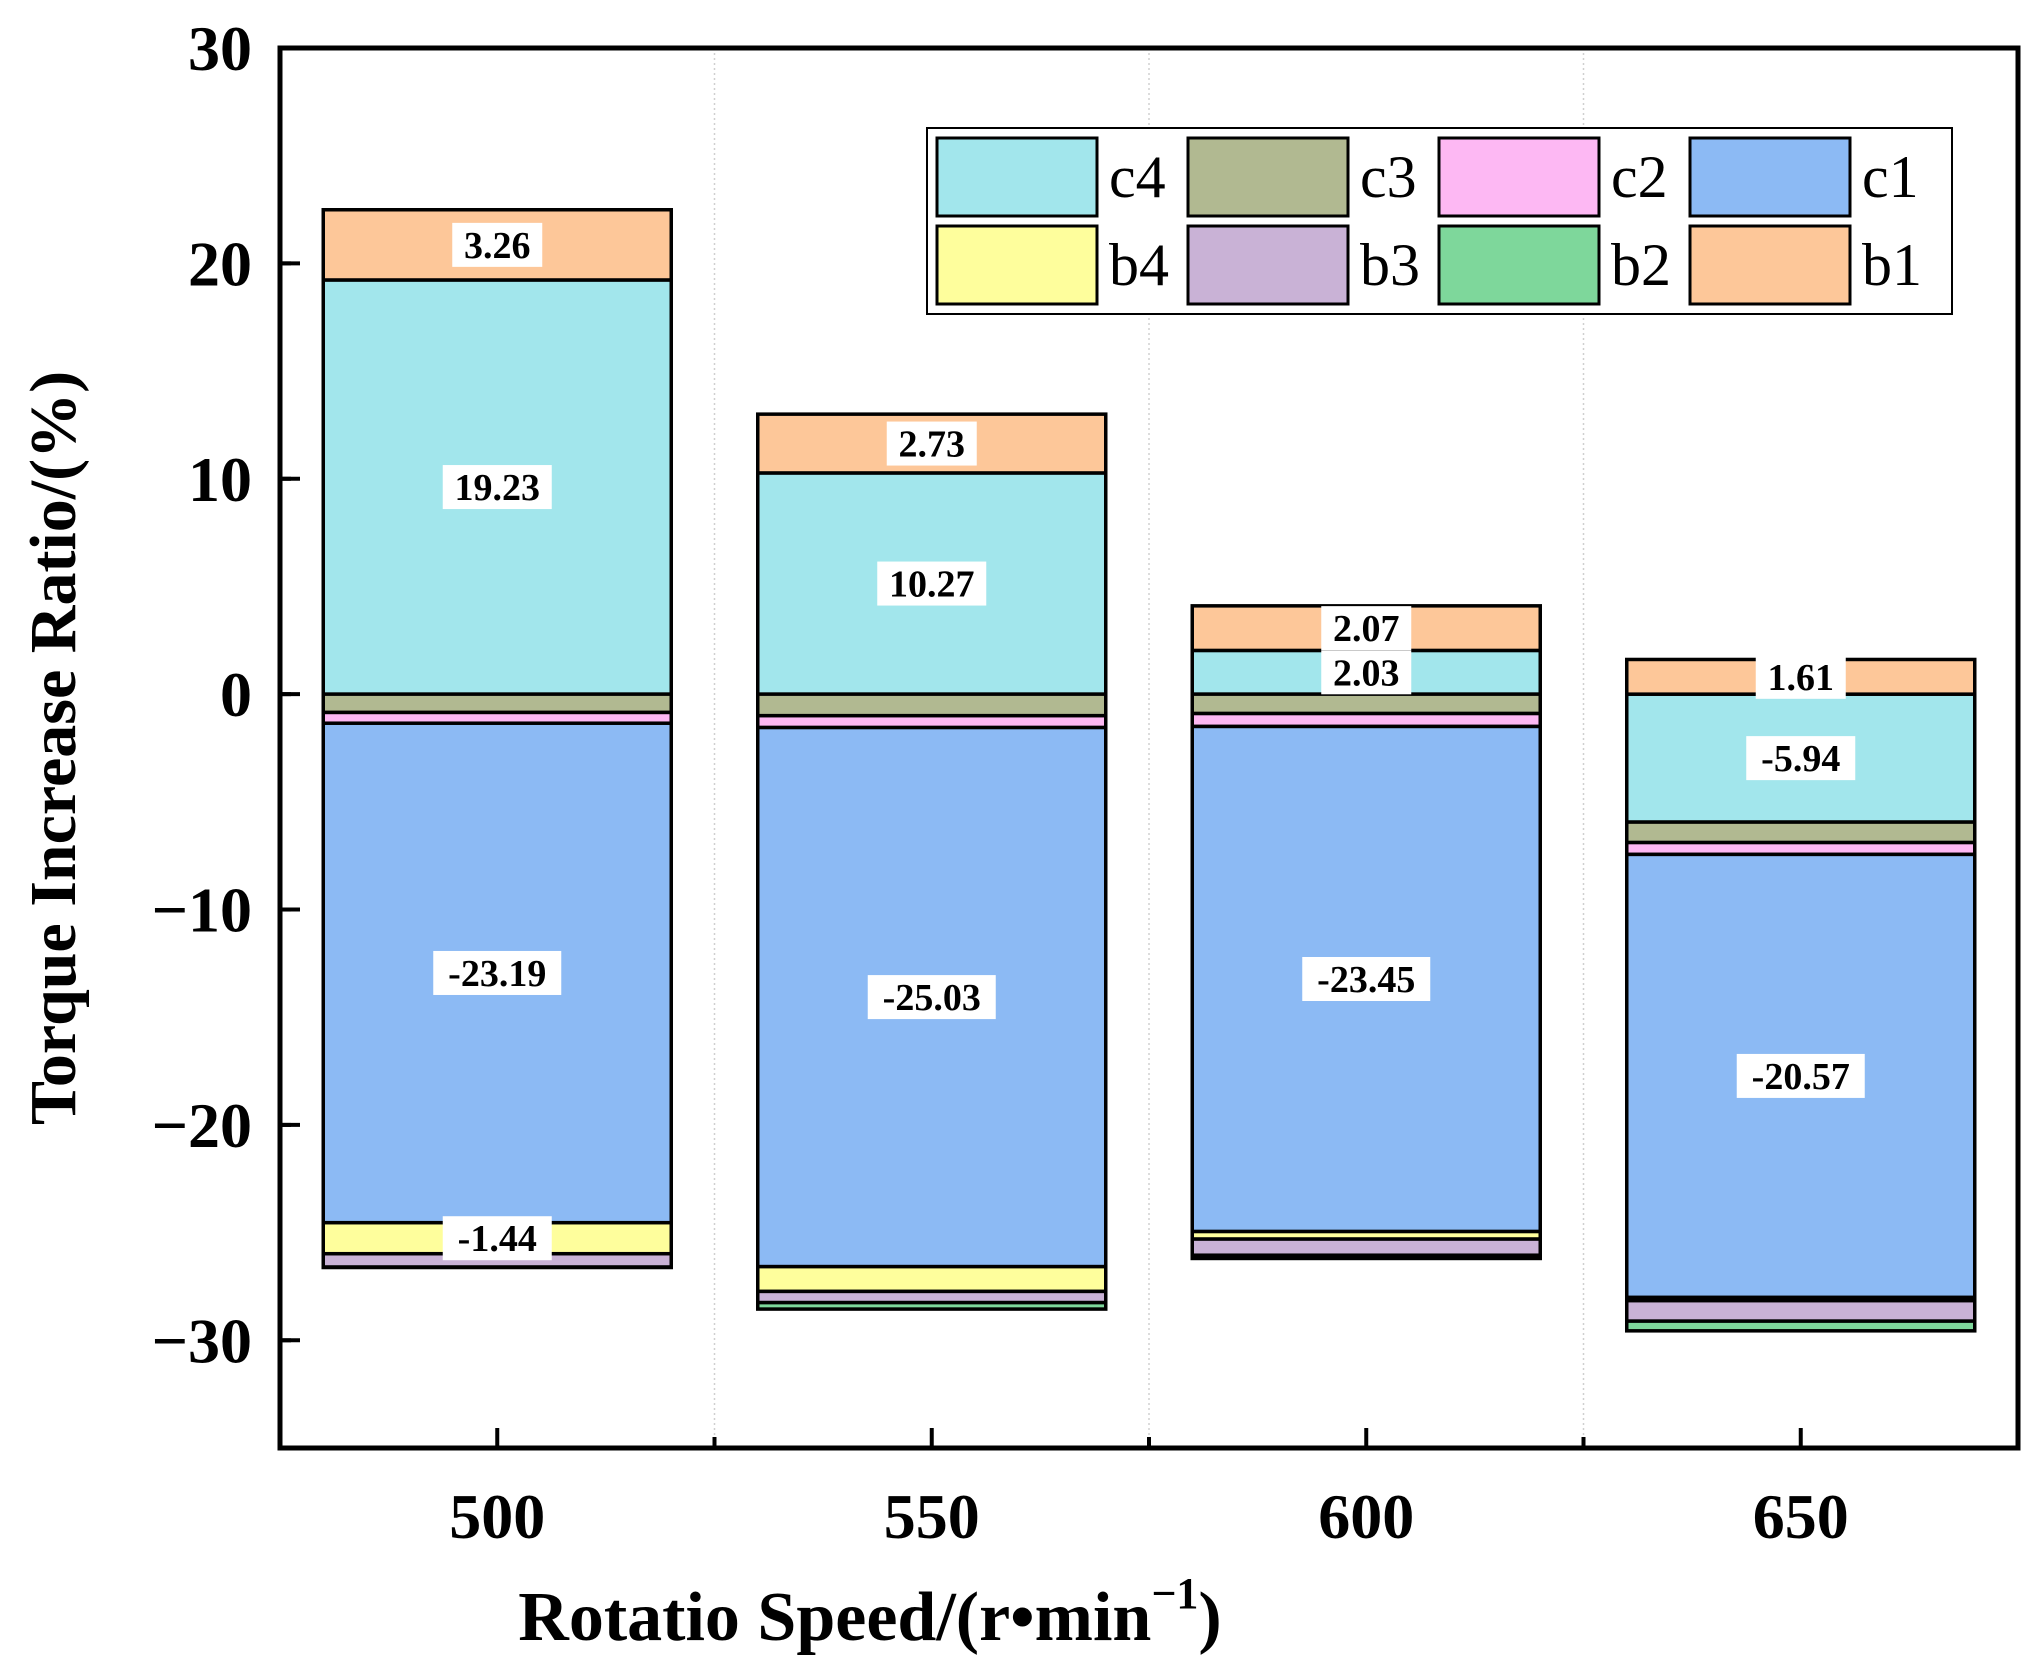 The image size is (2036, 1679). Describe the element at coordinates (1892, 265) in the screenshot. I see `legend-label: b1` at that location.